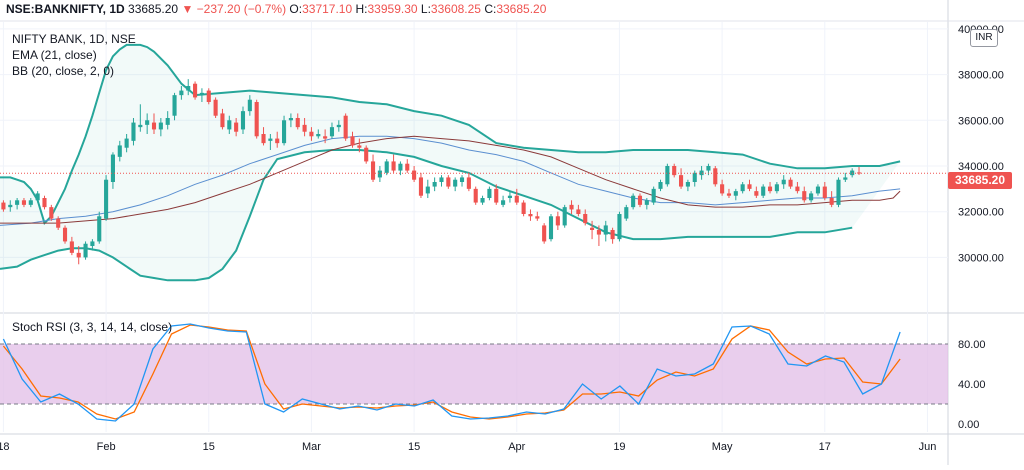 The image size is (1024, 470). What do you see at coordinates (414, 447) in the screenshot?
I see `time-tick-label: 15` at bounding box center [414, 447].